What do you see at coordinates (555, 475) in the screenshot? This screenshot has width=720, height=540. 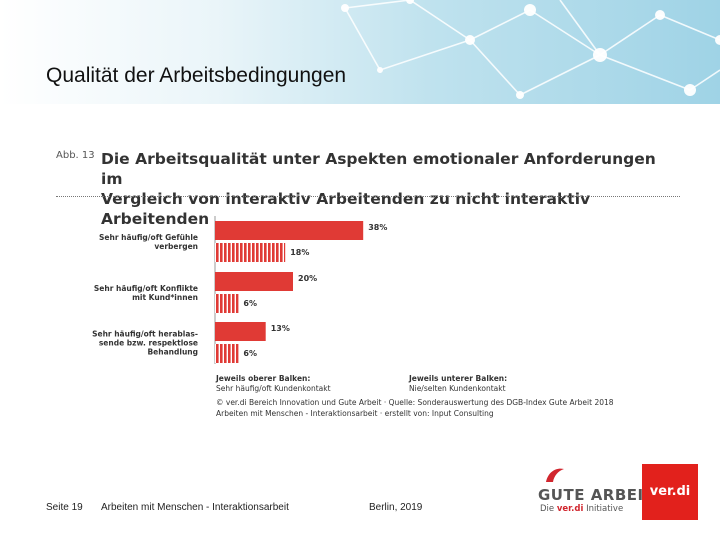 I see `gute-arbeit-mark-icon` at bounding box center [555, 475].